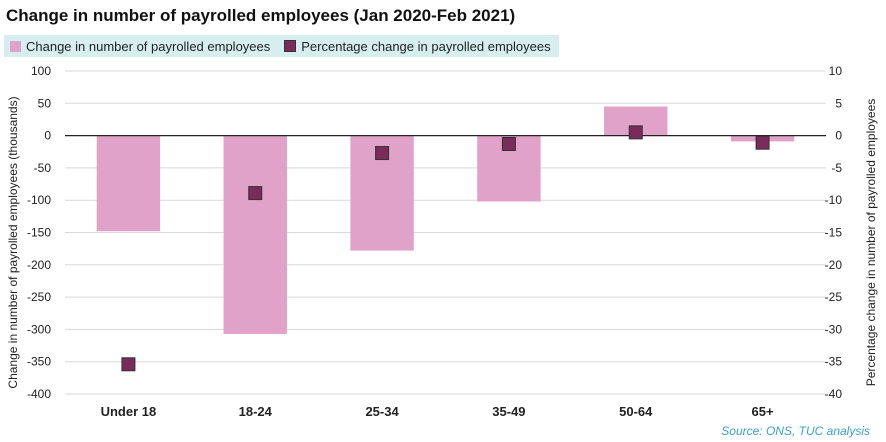 The image size is (886, 442). What do you see at coordinates (834, 362) in the screenshot?
I see `y2-tick-label: -35` at bounding box center [834, 362].